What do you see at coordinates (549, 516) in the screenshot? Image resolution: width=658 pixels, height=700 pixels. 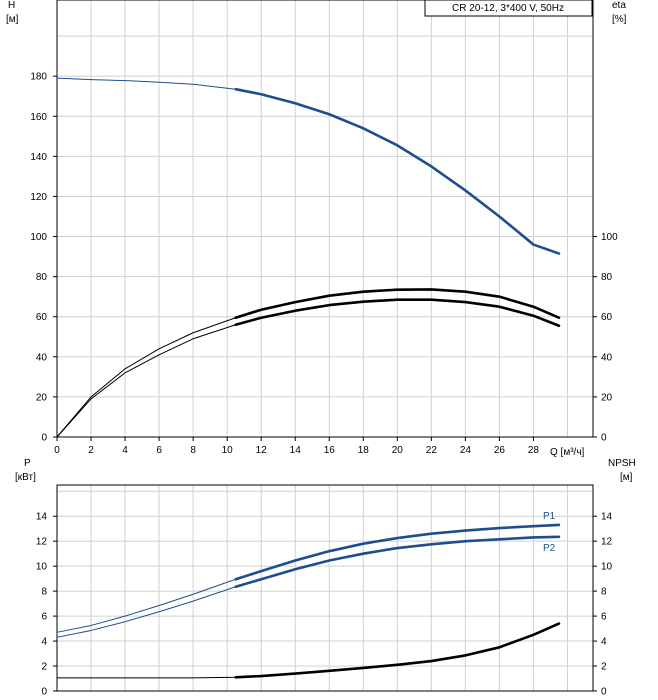 I see `series-label: P1` at bounding box center [549, 516].